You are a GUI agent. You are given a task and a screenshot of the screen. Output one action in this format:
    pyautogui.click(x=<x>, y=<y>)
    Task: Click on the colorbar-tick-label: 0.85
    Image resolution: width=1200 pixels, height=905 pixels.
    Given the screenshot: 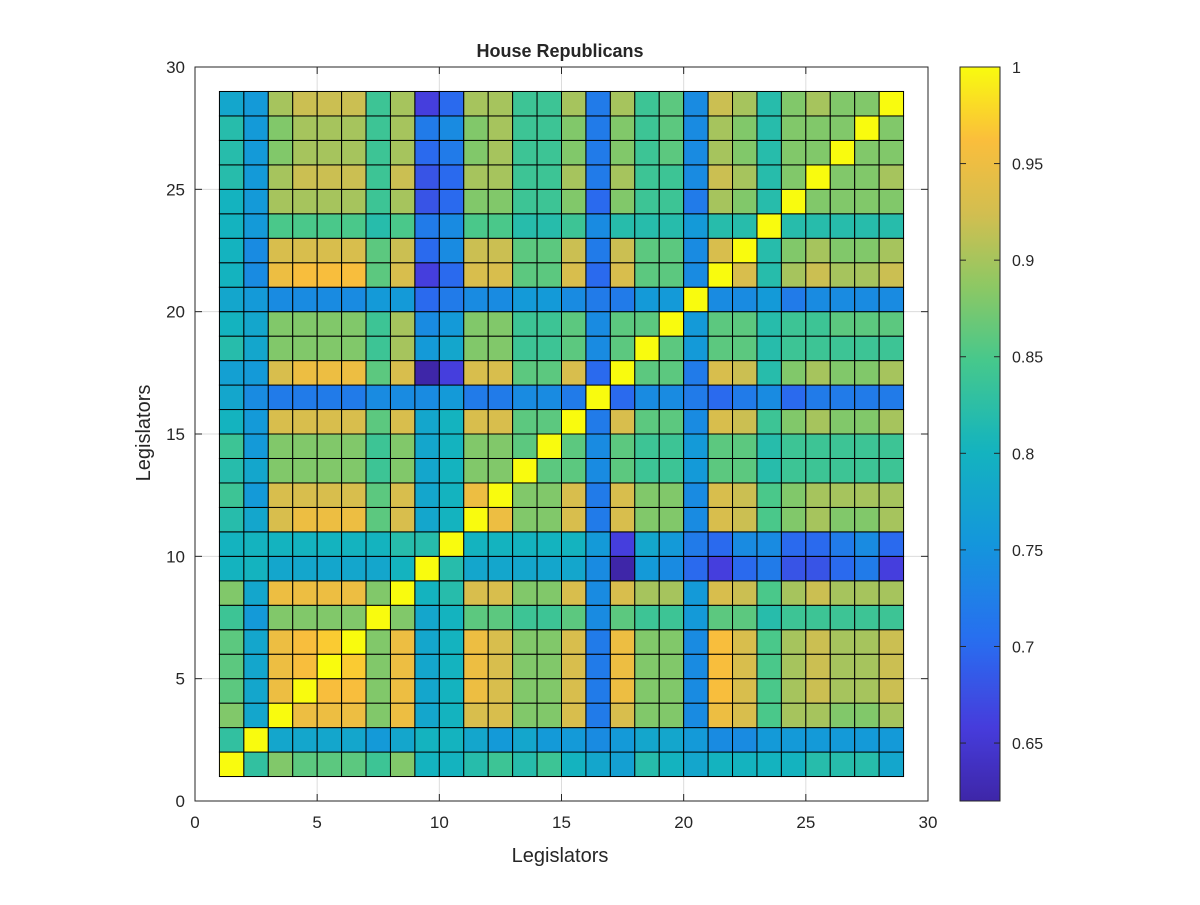 What is the action you would take?
    pyautogui.click(x=1027, y=358)
    